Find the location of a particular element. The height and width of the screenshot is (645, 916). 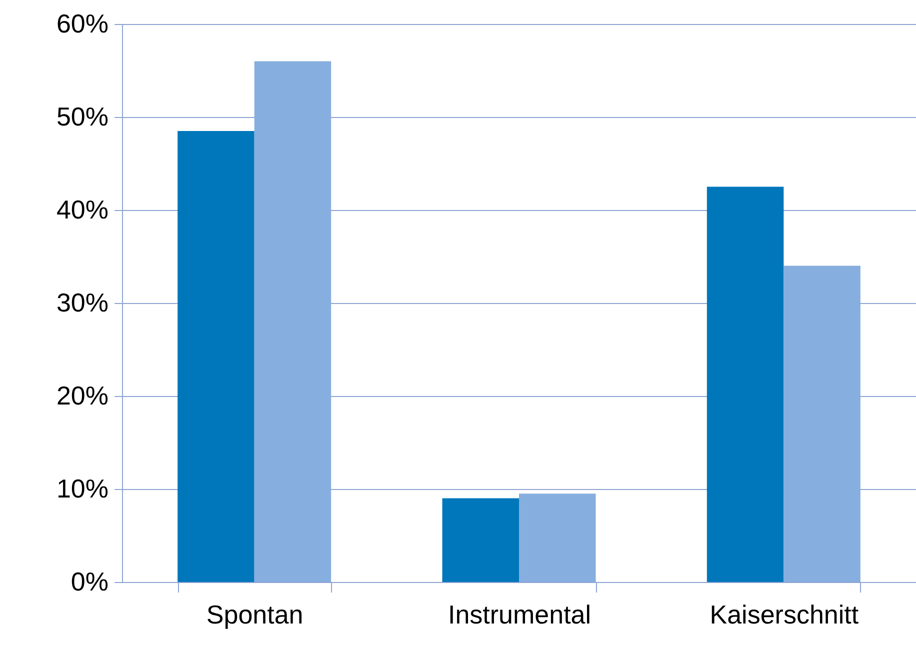

y-tick-label: 10% is located at coordinates (82, 489).